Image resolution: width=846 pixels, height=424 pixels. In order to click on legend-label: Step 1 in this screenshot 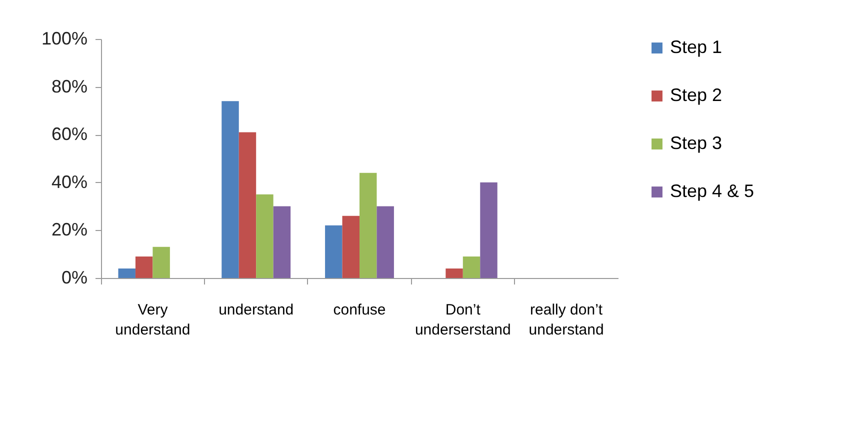, I will do `click(696, 47)`.